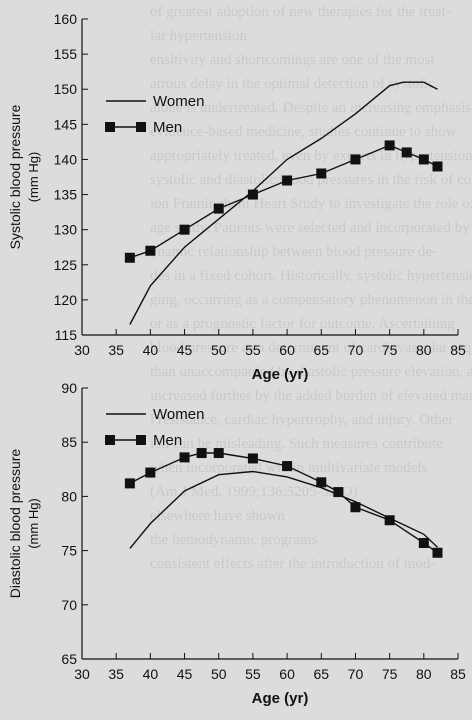 This screenshot has width=472, height=720. Describe the element at coordinates (66, 159) in the screenshot. I see `y-tick-label: 140` at that location.